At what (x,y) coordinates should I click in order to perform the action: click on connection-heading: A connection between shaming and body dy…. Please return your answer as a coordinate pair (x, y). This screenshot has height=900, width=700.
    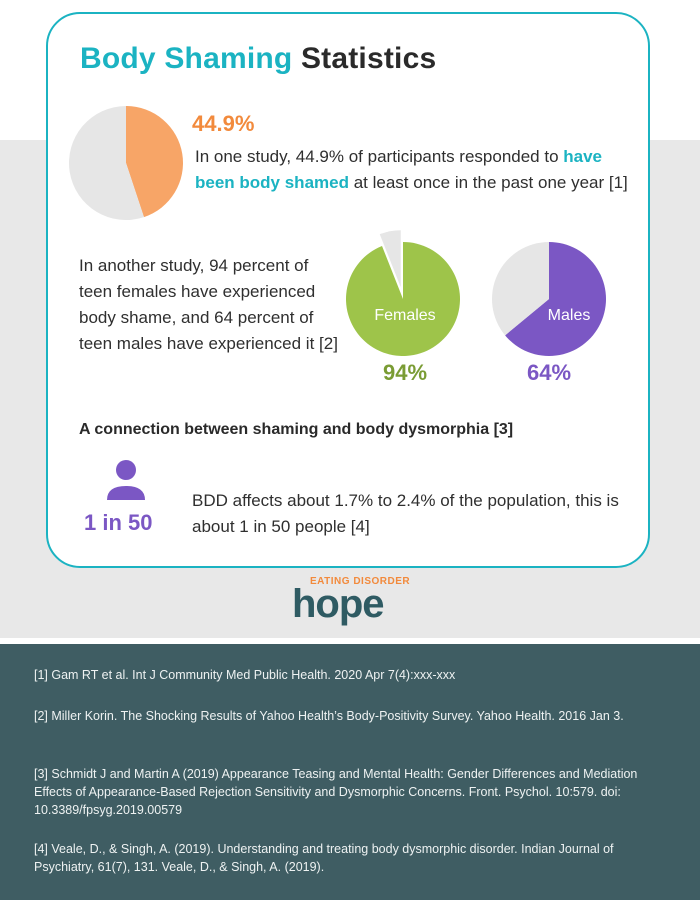
    Looking at the image, I should click on (296, 429).